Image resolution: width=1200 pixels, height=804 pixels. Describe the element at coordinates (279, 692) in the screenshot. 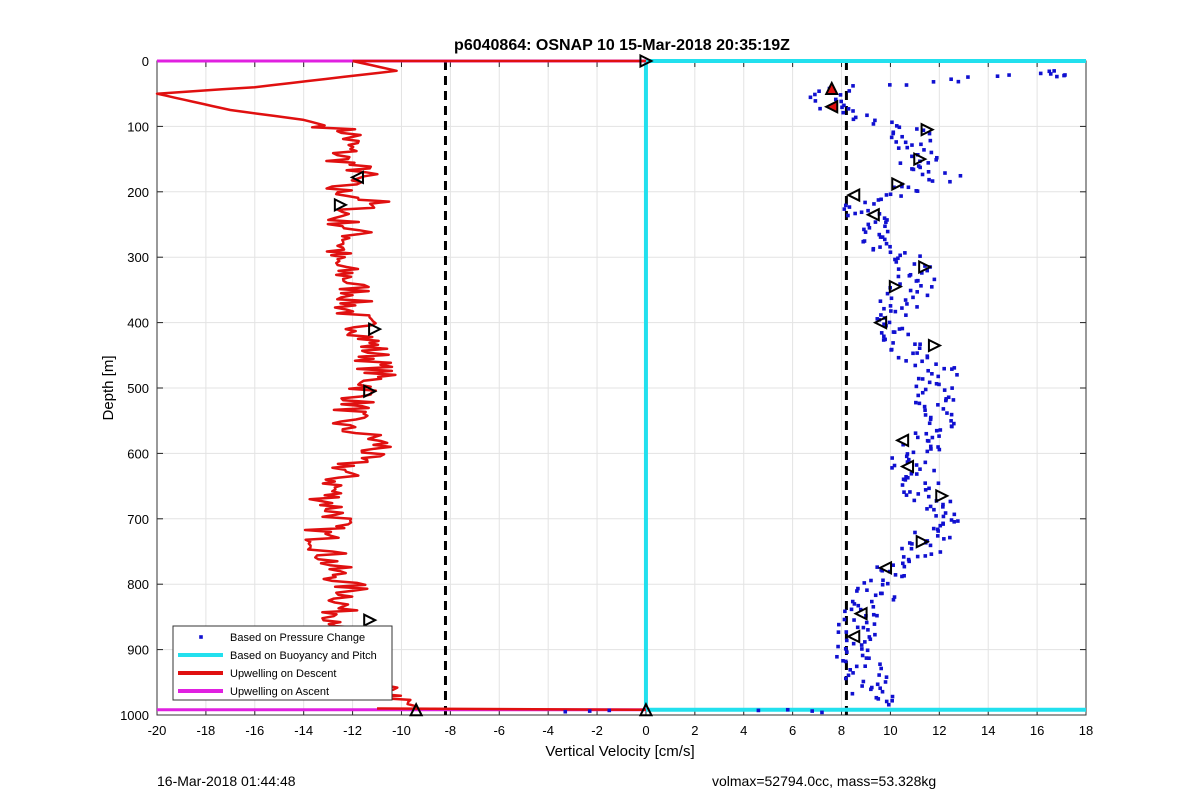

I see `legend-entry-label: Upwelling on Ascent` at that location.